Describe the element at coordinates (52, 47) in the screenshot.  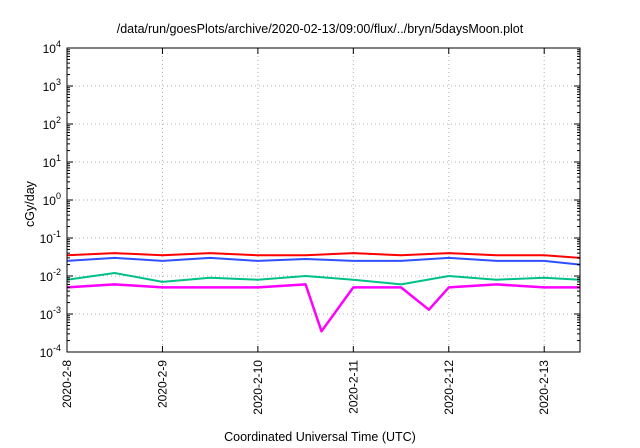
I see `y-tick-label: 10⁴` at that location.